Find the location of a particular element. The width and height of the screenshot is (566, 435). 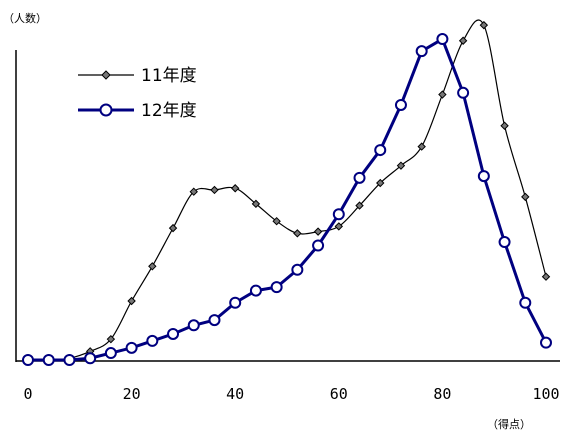

legend-series-2-label: 12年度 is located at coordinates (169, 111).